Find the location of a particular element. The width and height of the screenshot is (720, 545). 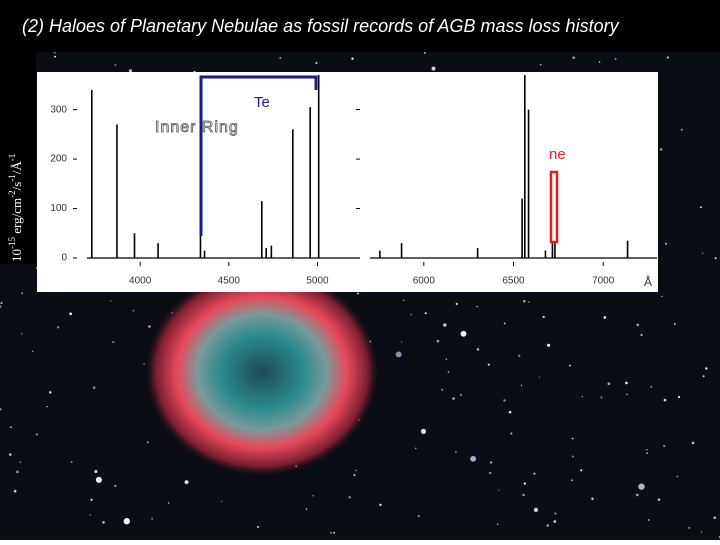

title-bar is located at coordinates (360, 26).